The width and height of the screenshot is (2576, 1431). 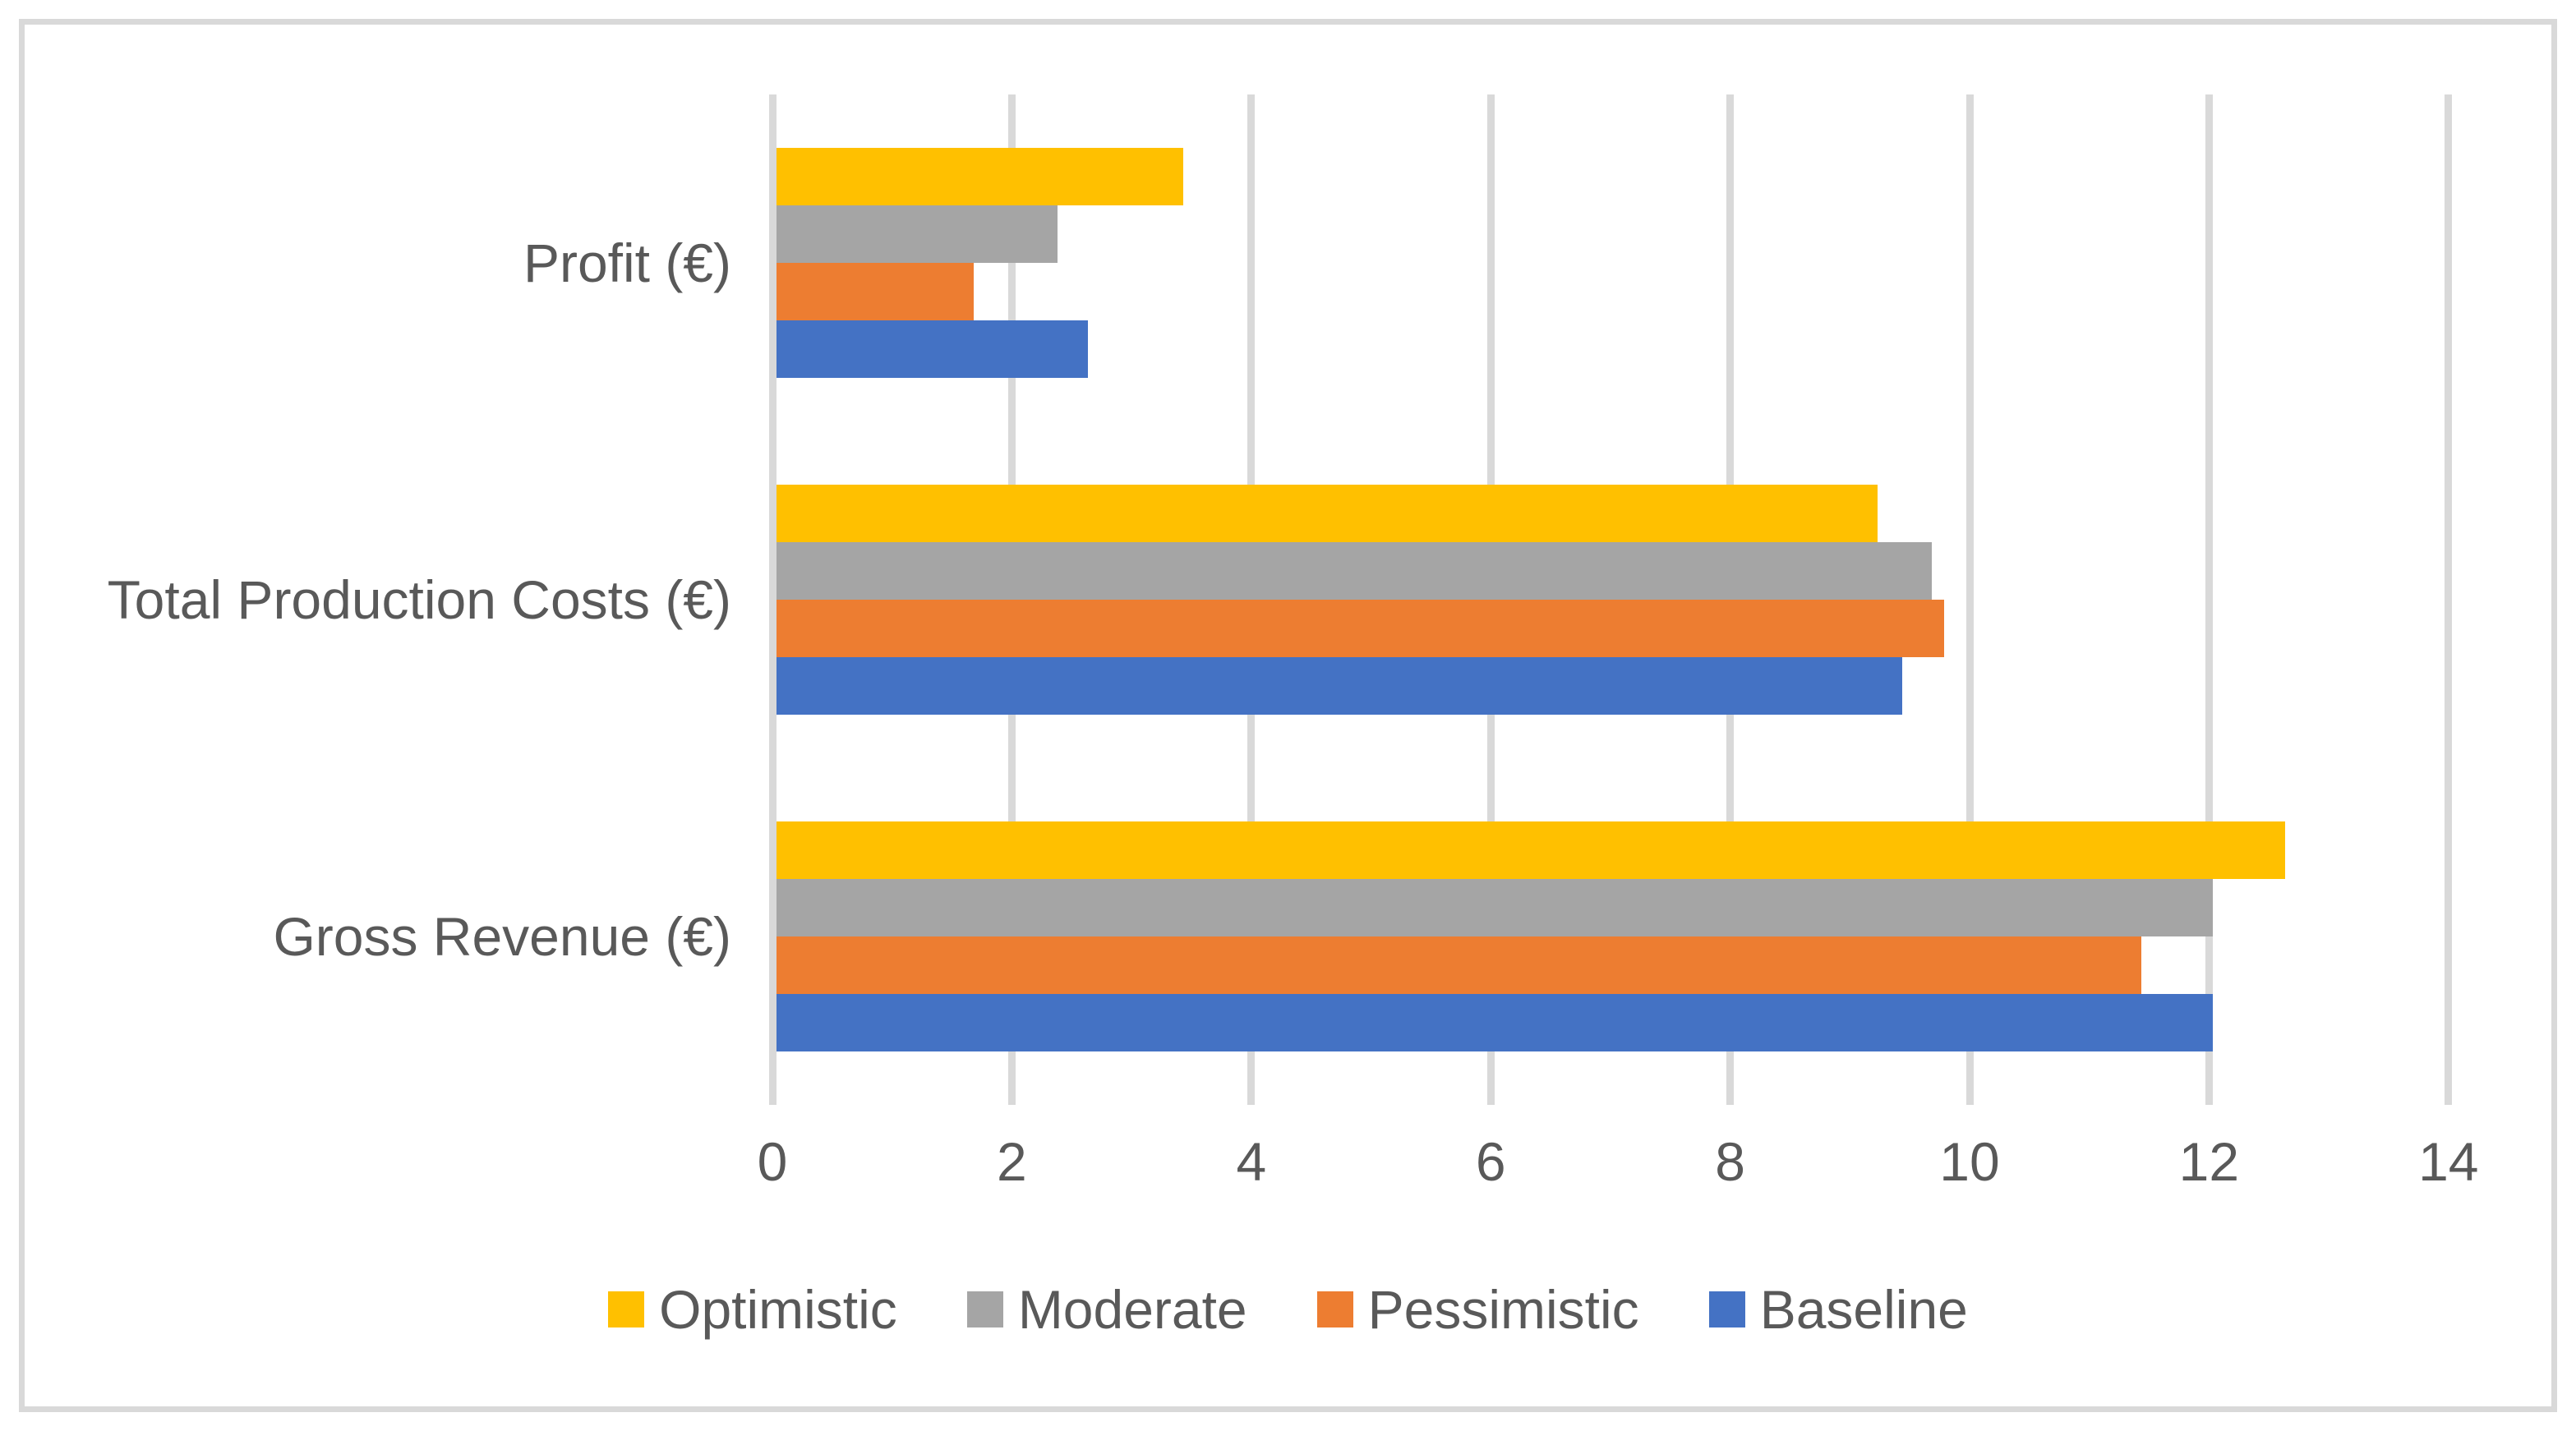 I want to click on x-tick-label: 4, so click(x=1251, y=1161).